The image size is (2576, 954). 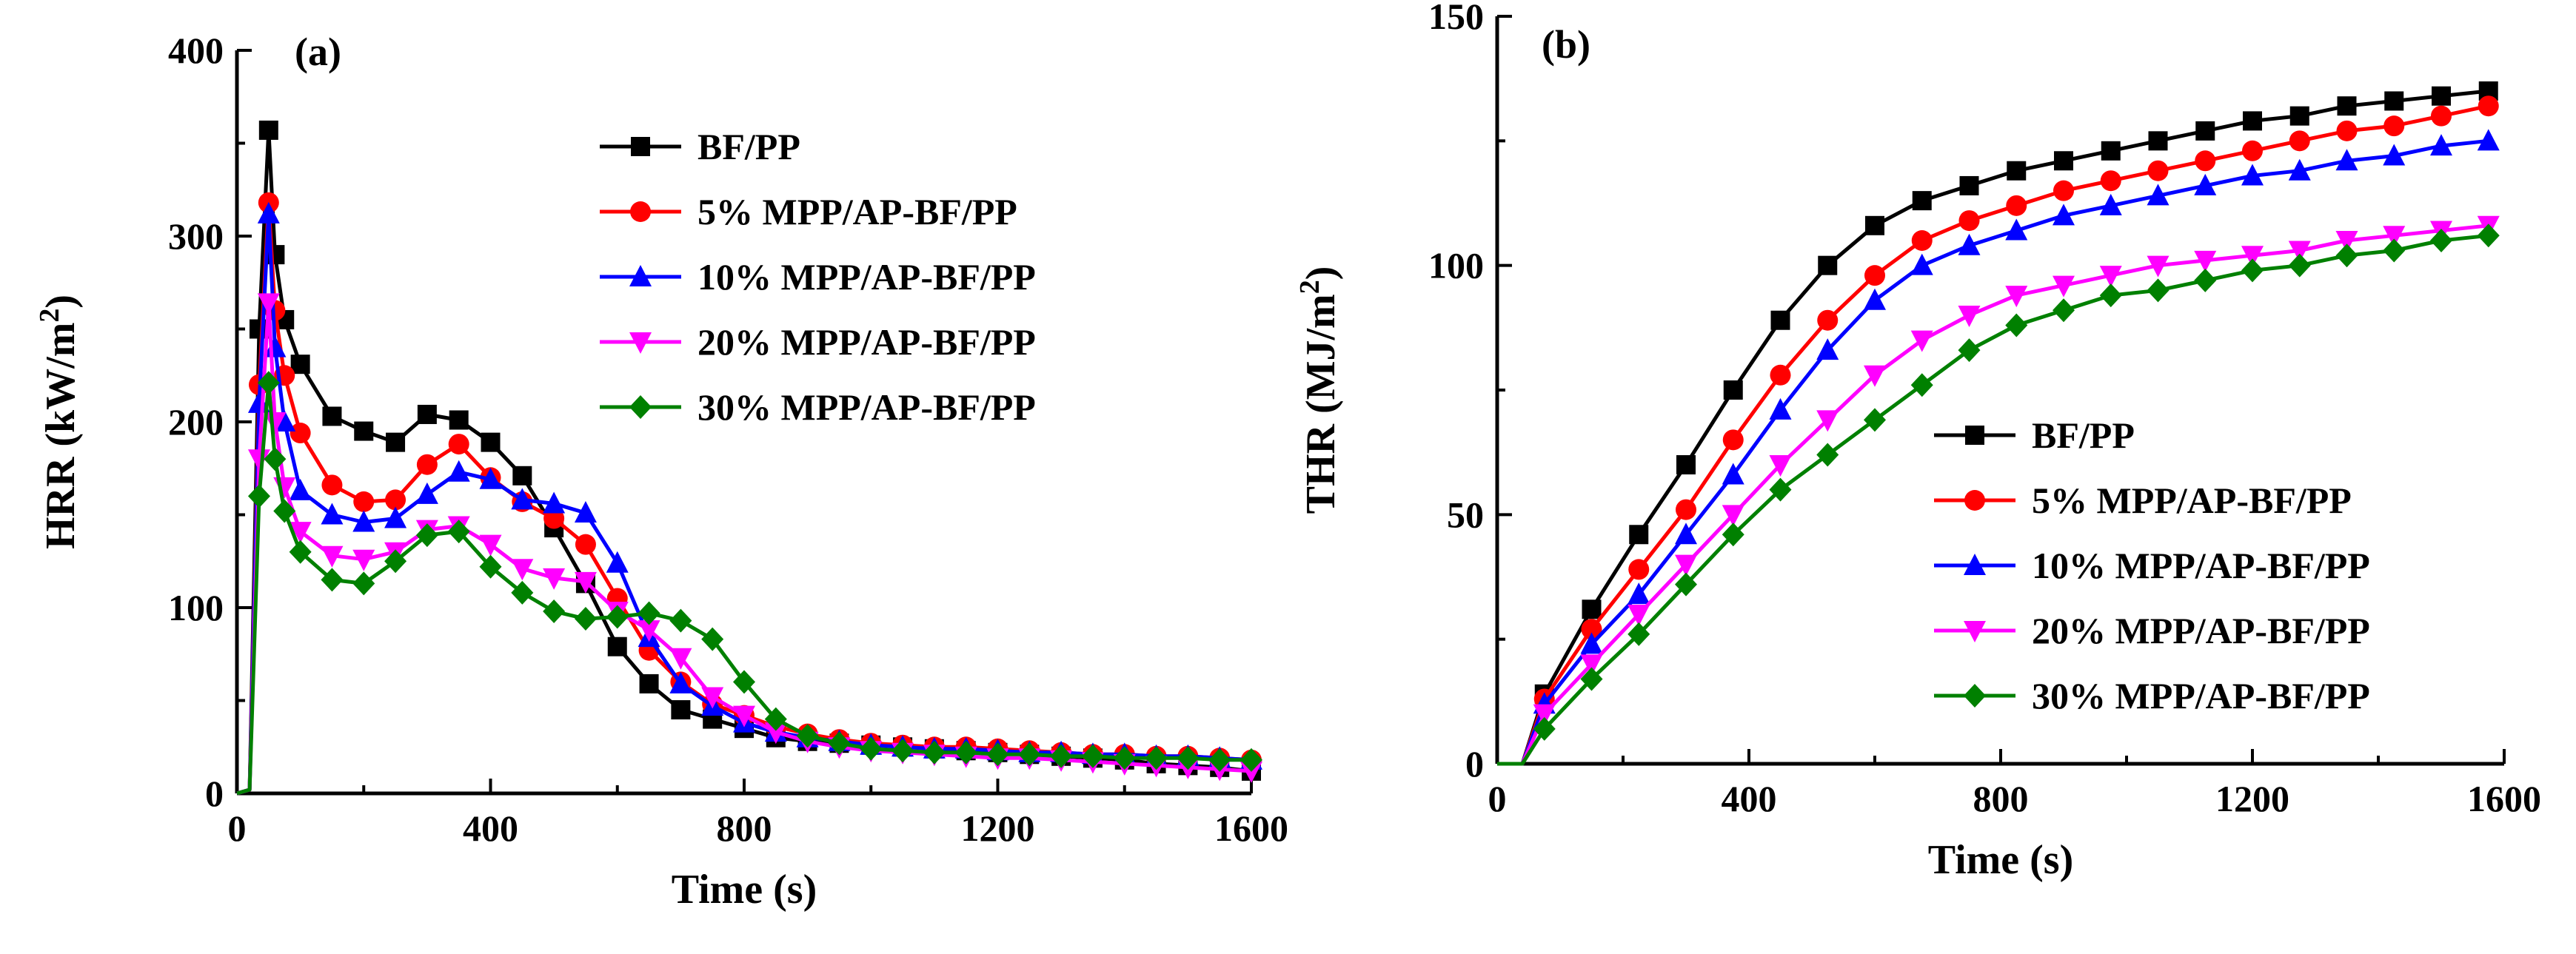 I want to click on panel-label: (a), so click(x=318, y=52).